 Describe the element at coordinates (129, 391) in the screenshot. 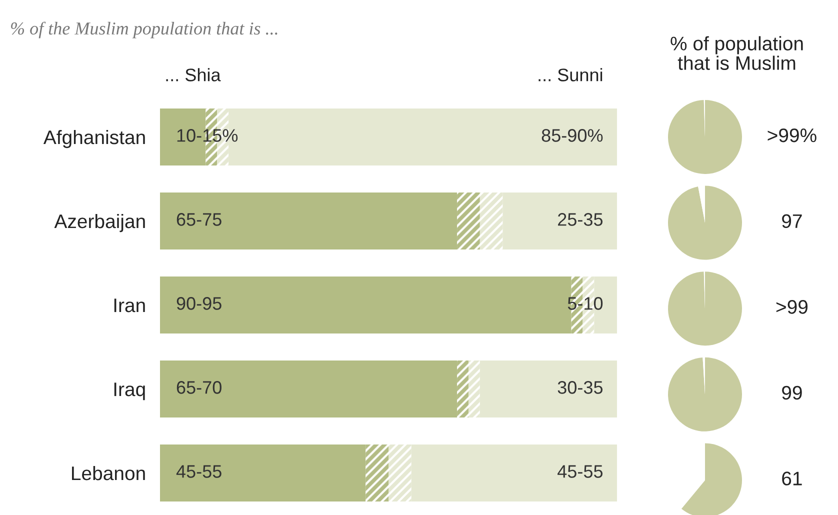

I see `y-tick-label: Iraq` at that location.